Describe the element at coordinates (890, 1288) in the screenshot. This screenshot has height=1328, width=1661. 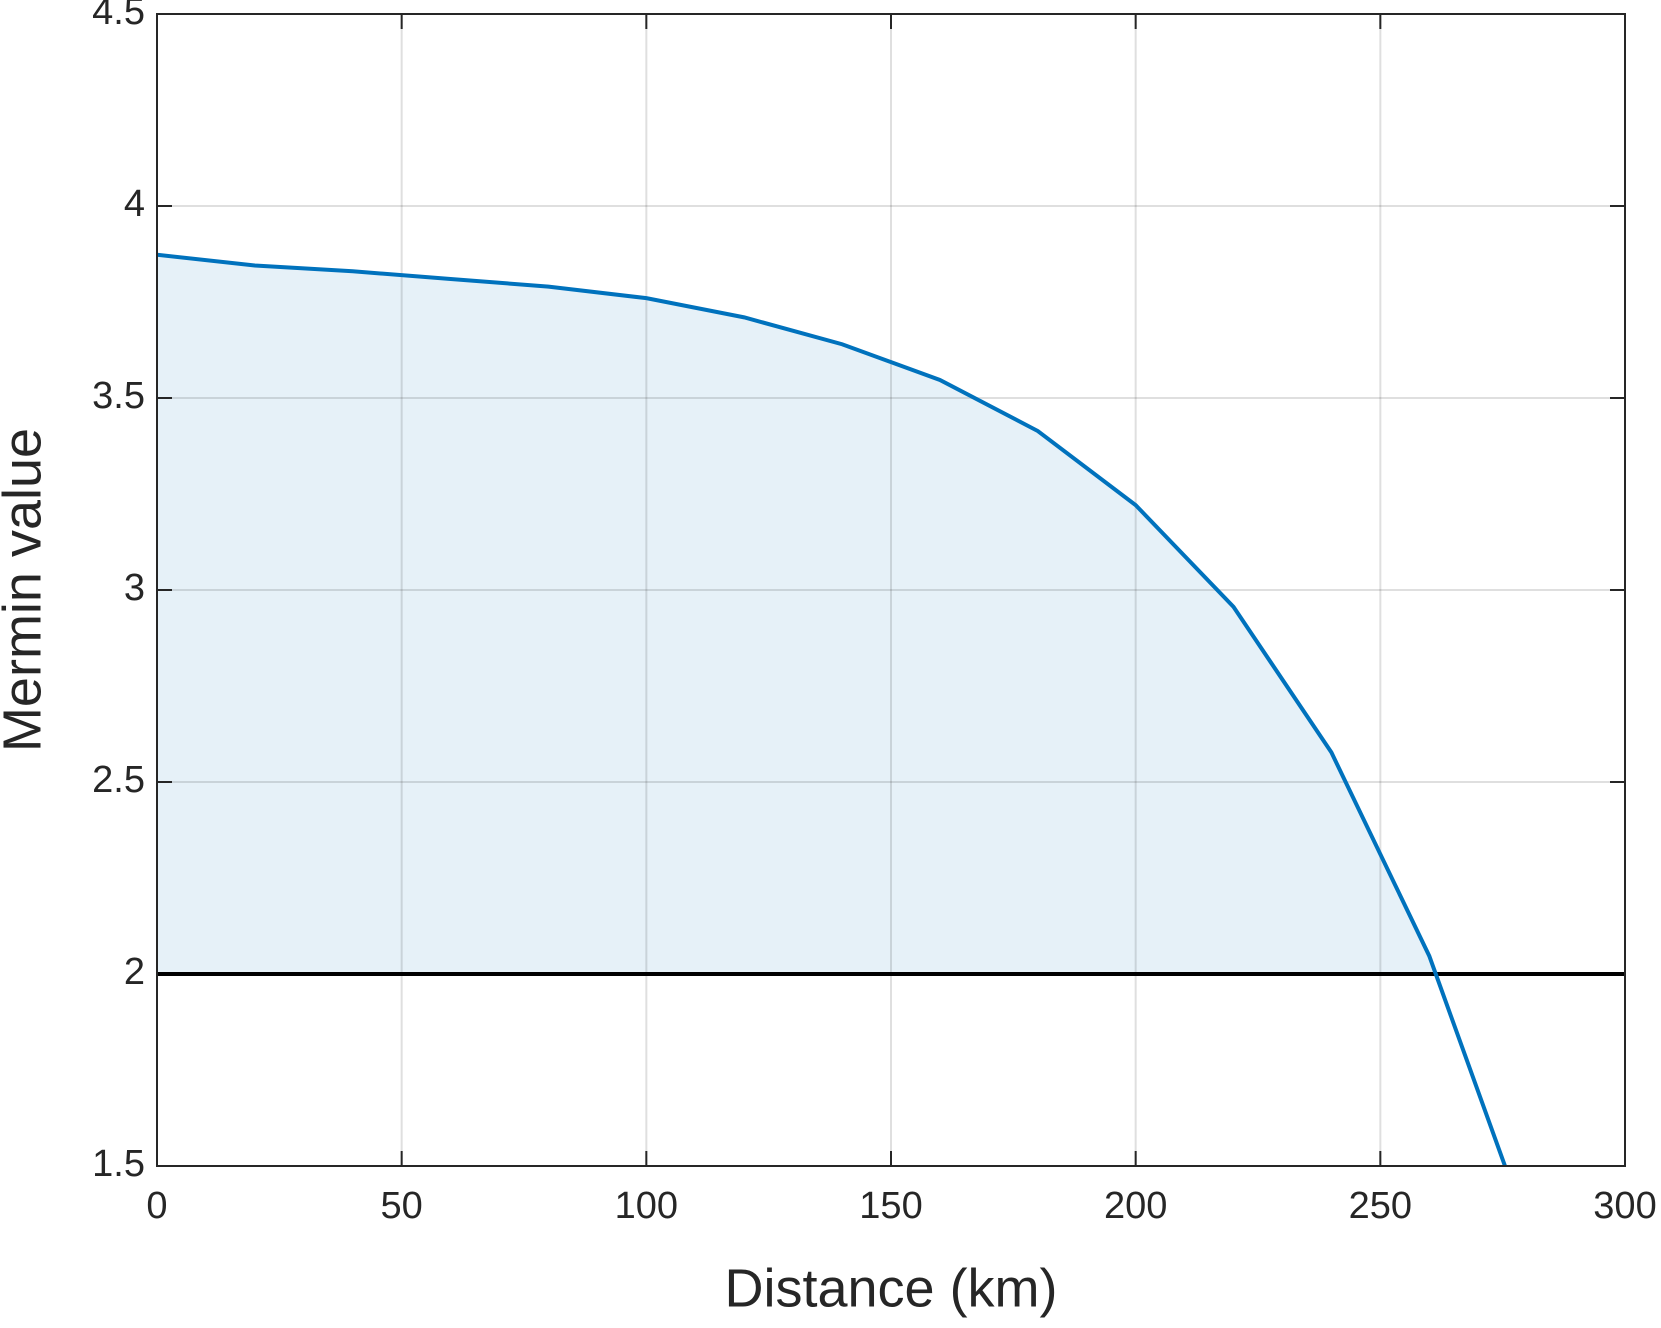
I see `x-axis-label: Distance (km)` at that location.